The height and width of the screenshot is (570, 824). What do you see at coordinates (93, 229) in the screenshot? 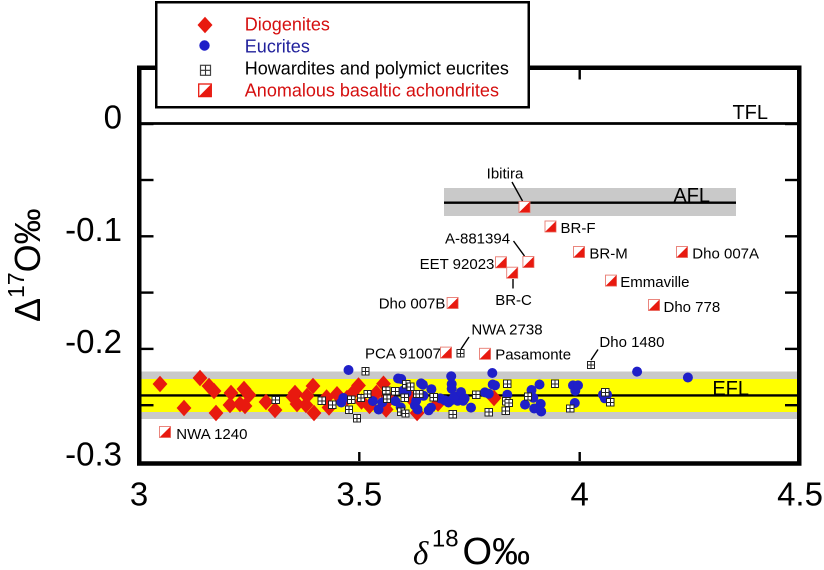
I see `svg-text: -0.1` at bounding box center [93, 229].